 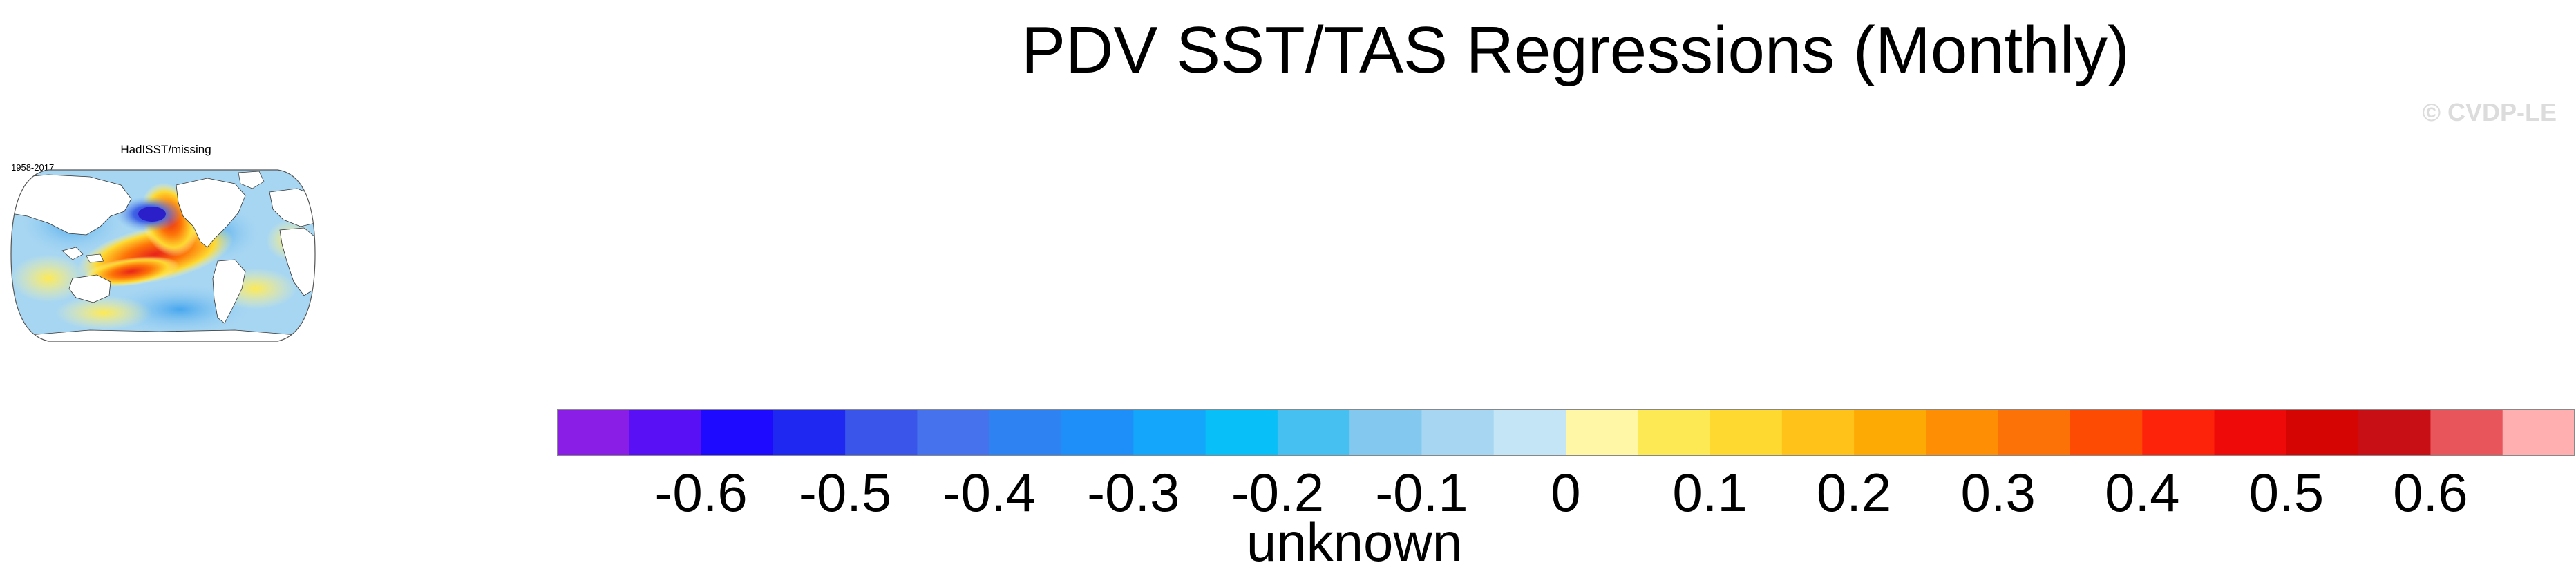 What do you see at coordinates (1421, 492) in the screenshot?
I see `colorbar-tick-label: -0.1` at bounding box center [1421, 492].